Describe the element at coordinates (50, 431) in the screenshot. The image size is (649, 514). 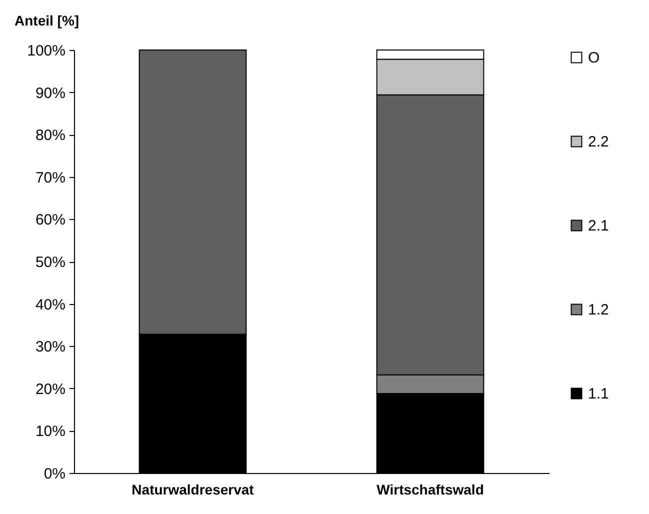
I see `y-tick-label: 10%` at that location.